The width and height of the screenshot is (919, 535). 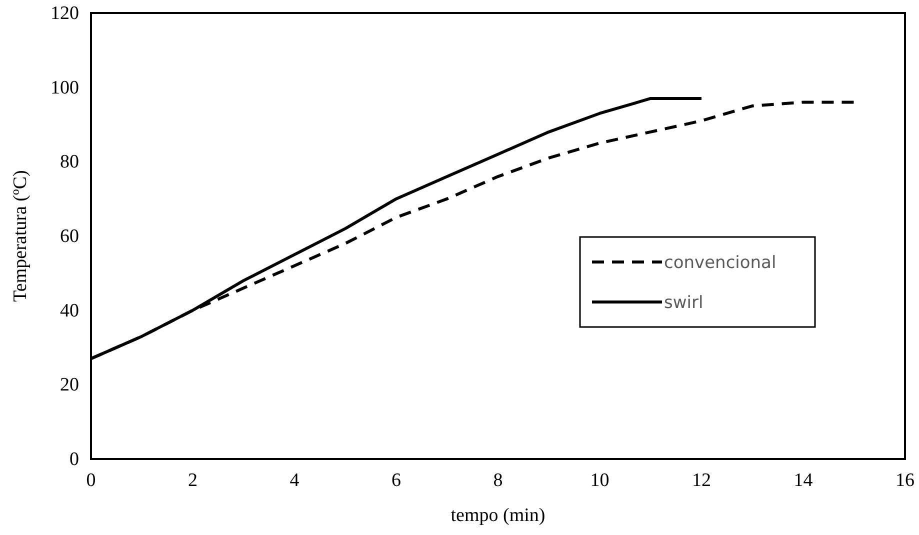 What do you see at coordinates (64, 13) in the screenshot?
I see `y-tick-label: 120` at bounding box center [64, 13].